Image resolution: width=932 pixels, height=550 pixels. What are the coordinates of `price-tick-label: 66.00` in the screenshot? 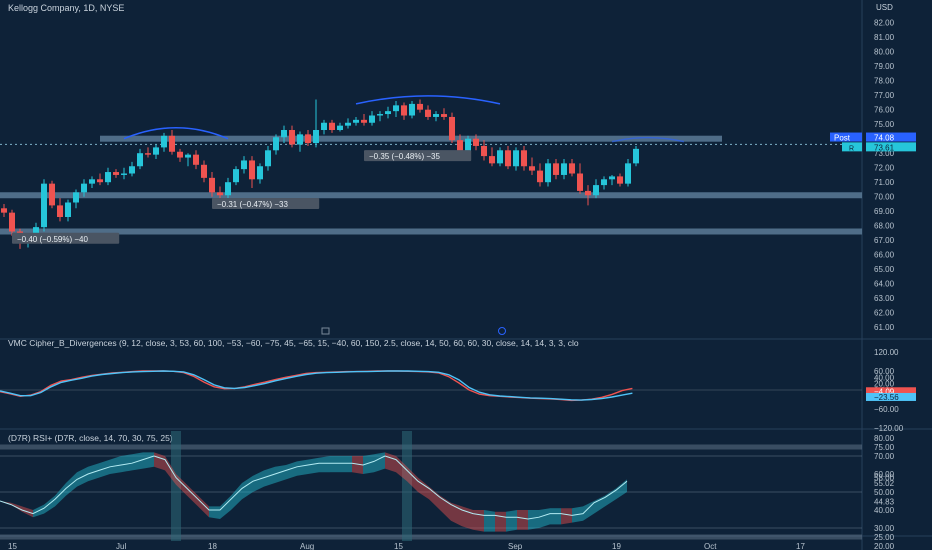 It's located at (884, 255).